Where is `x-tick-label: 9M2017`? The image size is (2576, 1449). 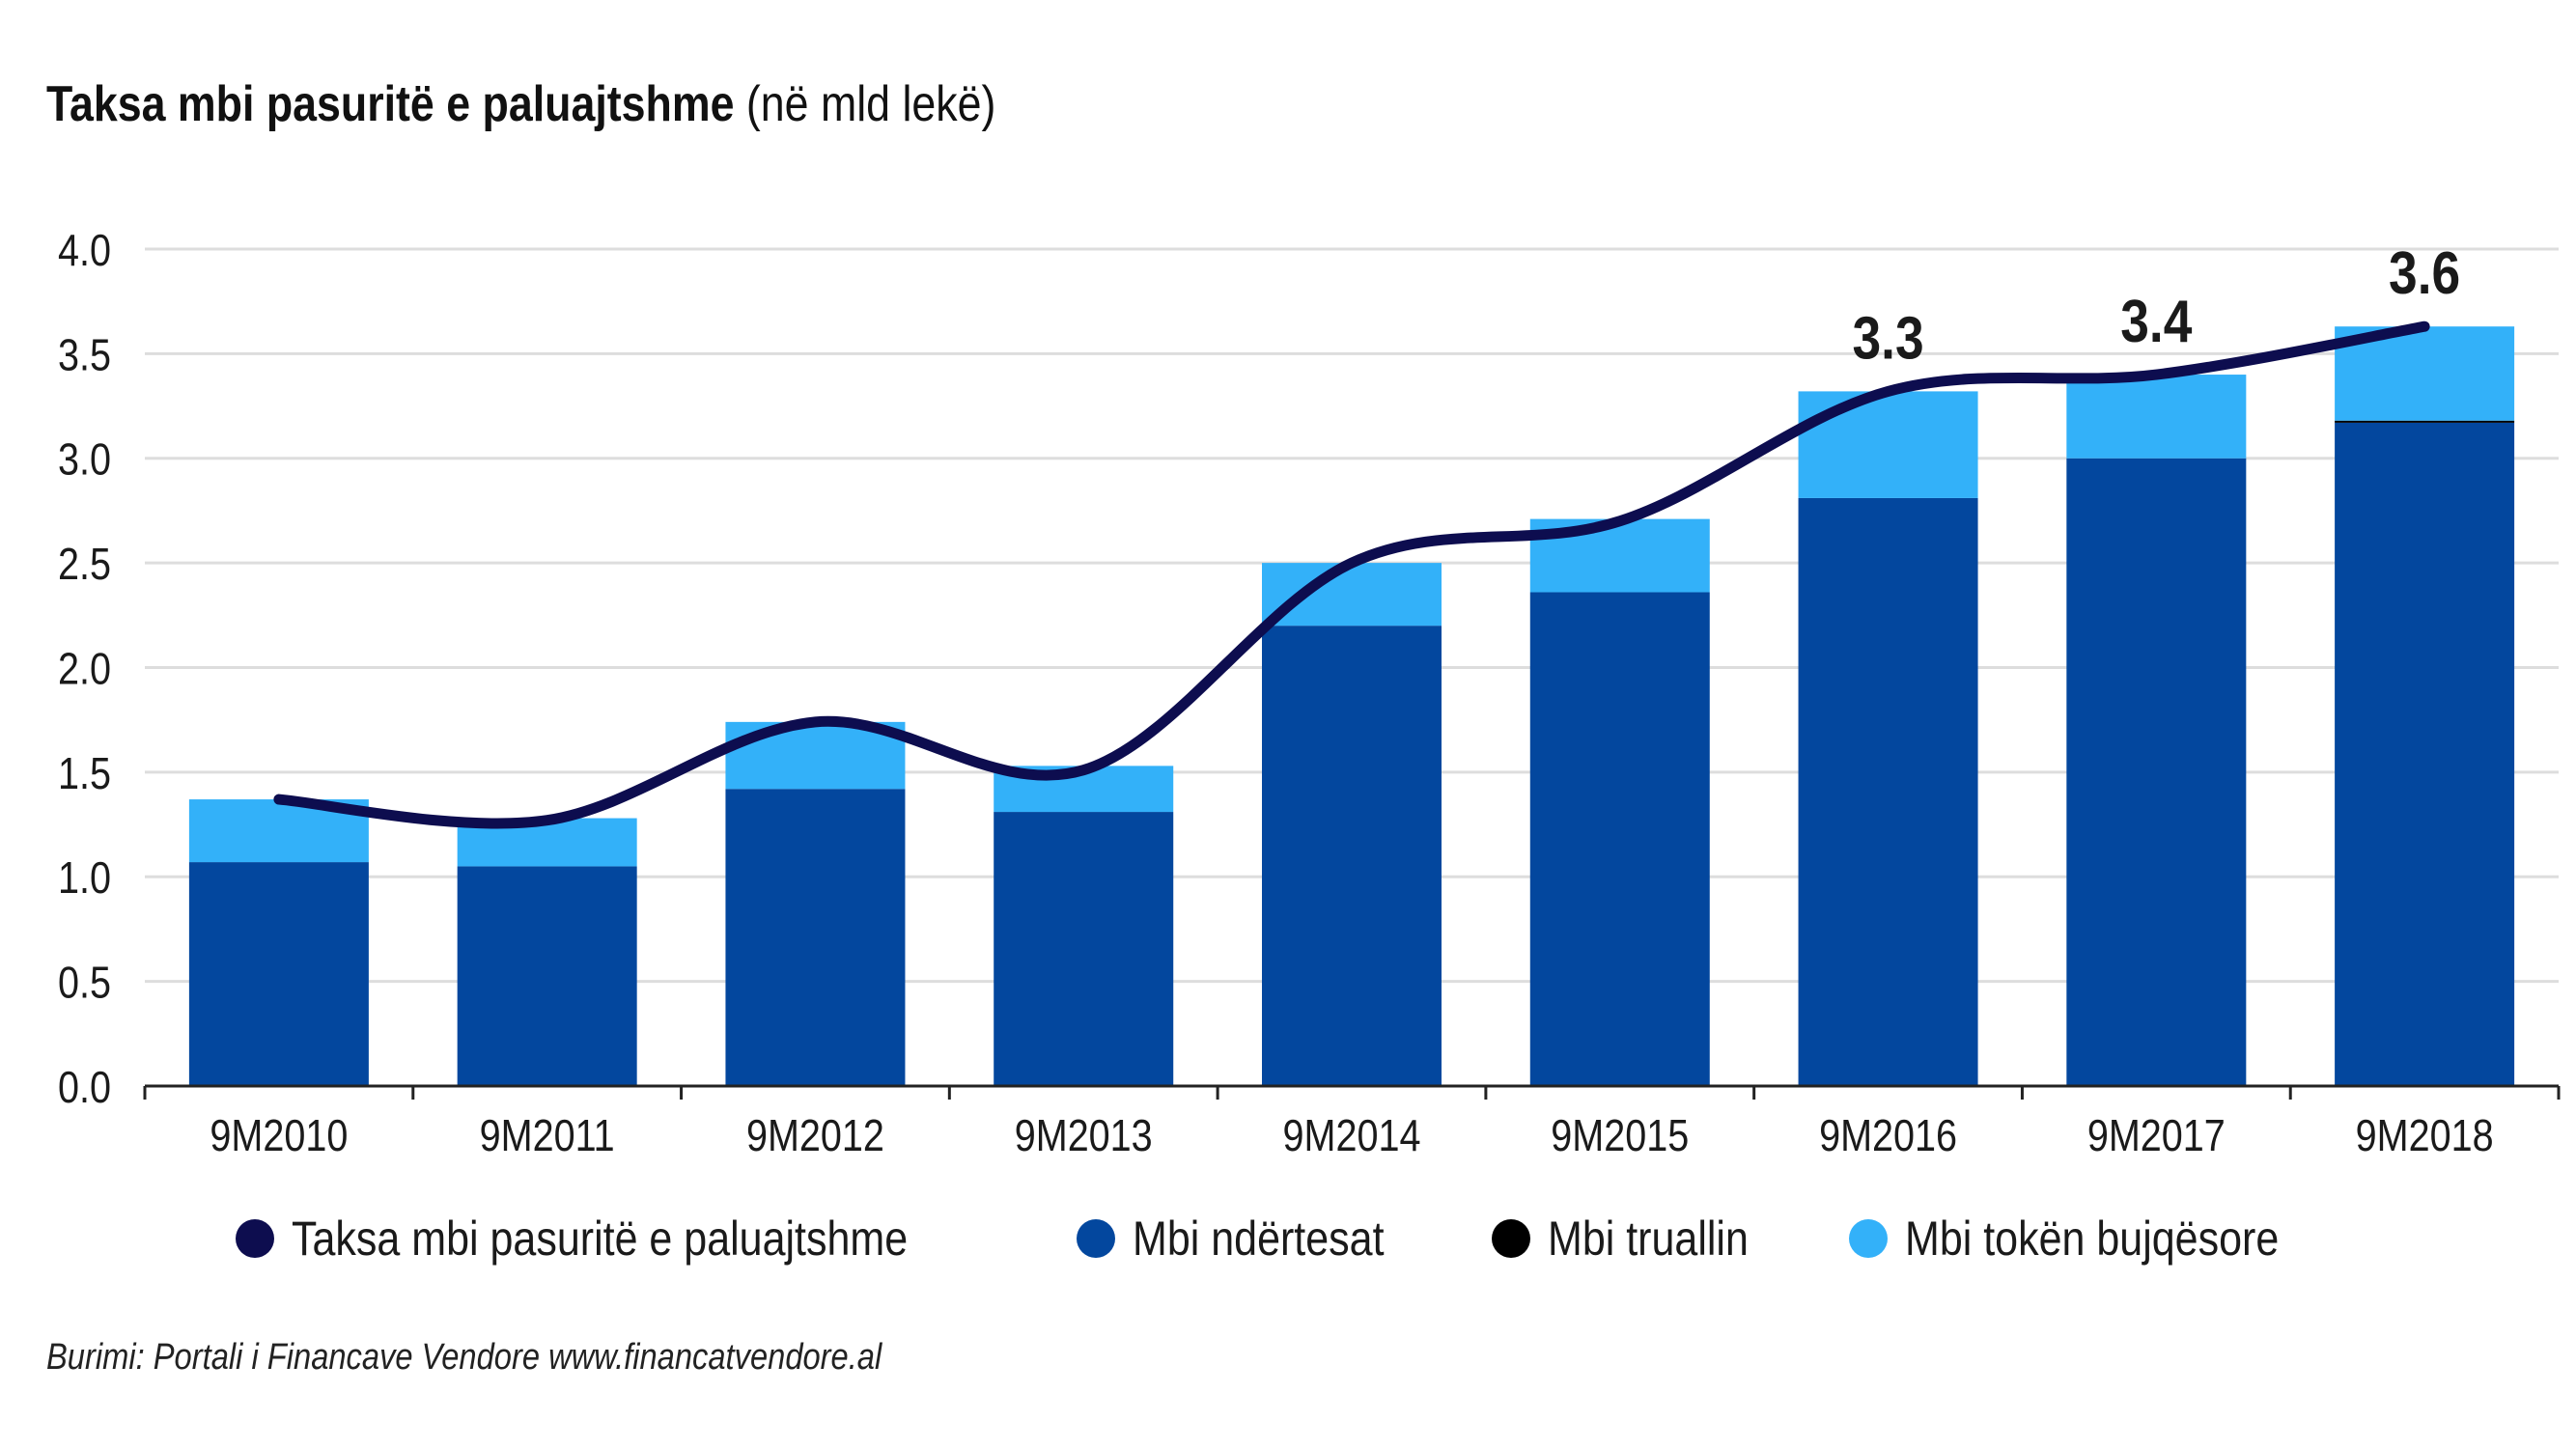 x-tick-label: 9M2017 is located at coordinates (2157, 1135).